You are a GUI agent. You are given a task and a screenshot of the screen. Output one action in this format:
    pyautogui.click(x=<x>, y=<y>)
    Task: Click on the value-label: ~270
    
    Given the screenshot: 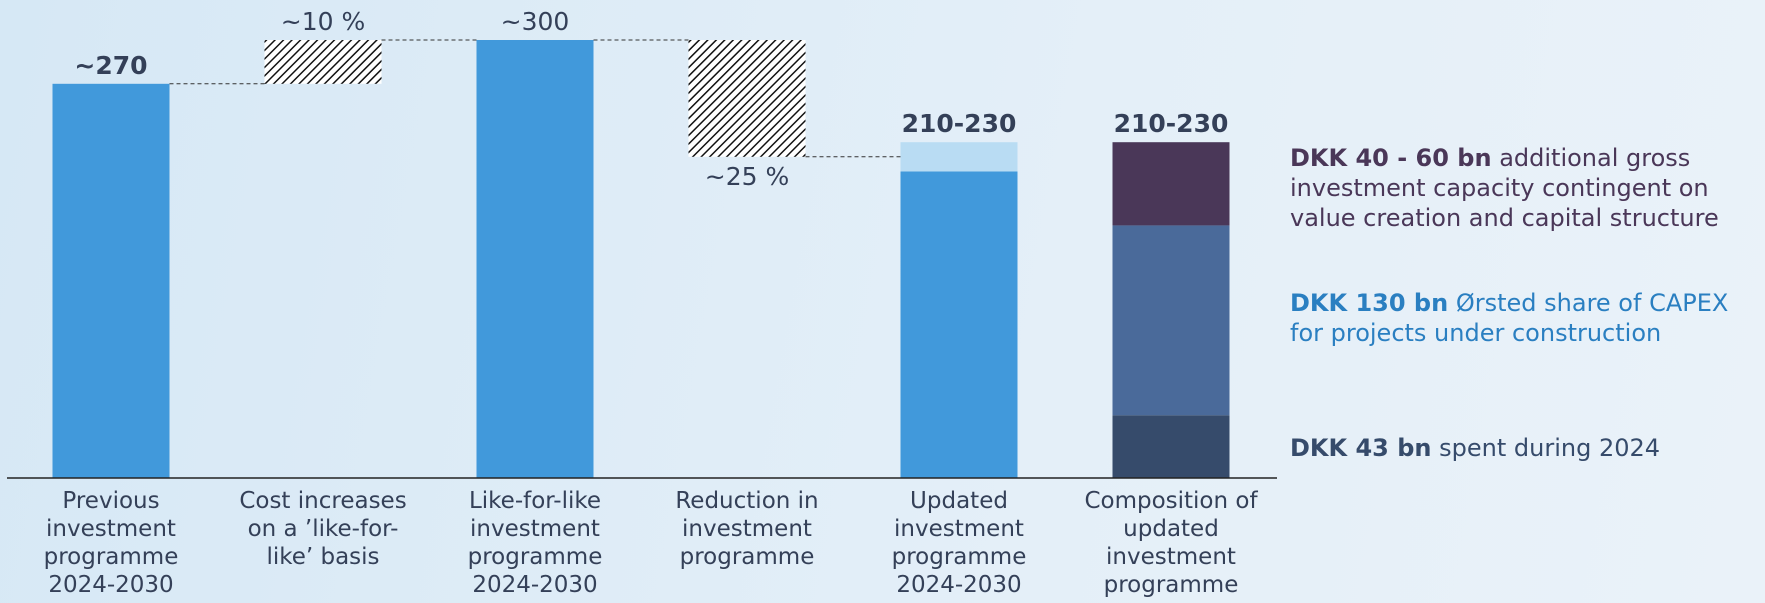 What is the action you would take?
    pyautogui.click(x=110, y=65)
    